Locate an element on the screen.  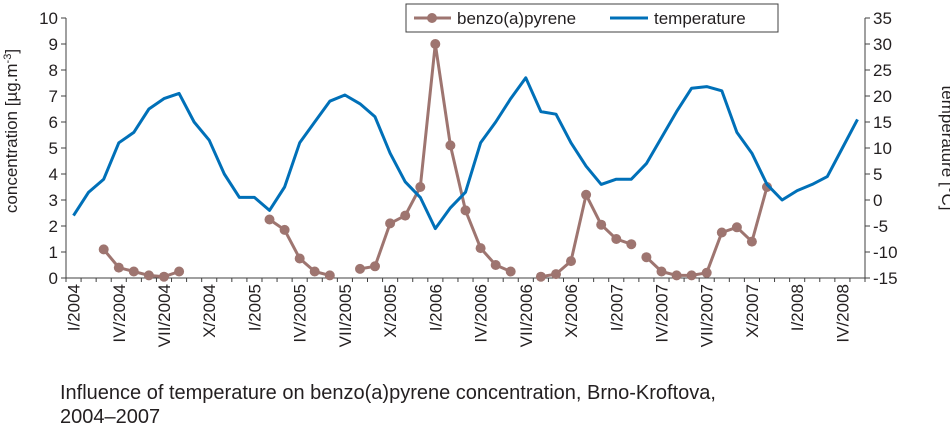
left-tick-label: 1 is located at coordinates (53, 252).